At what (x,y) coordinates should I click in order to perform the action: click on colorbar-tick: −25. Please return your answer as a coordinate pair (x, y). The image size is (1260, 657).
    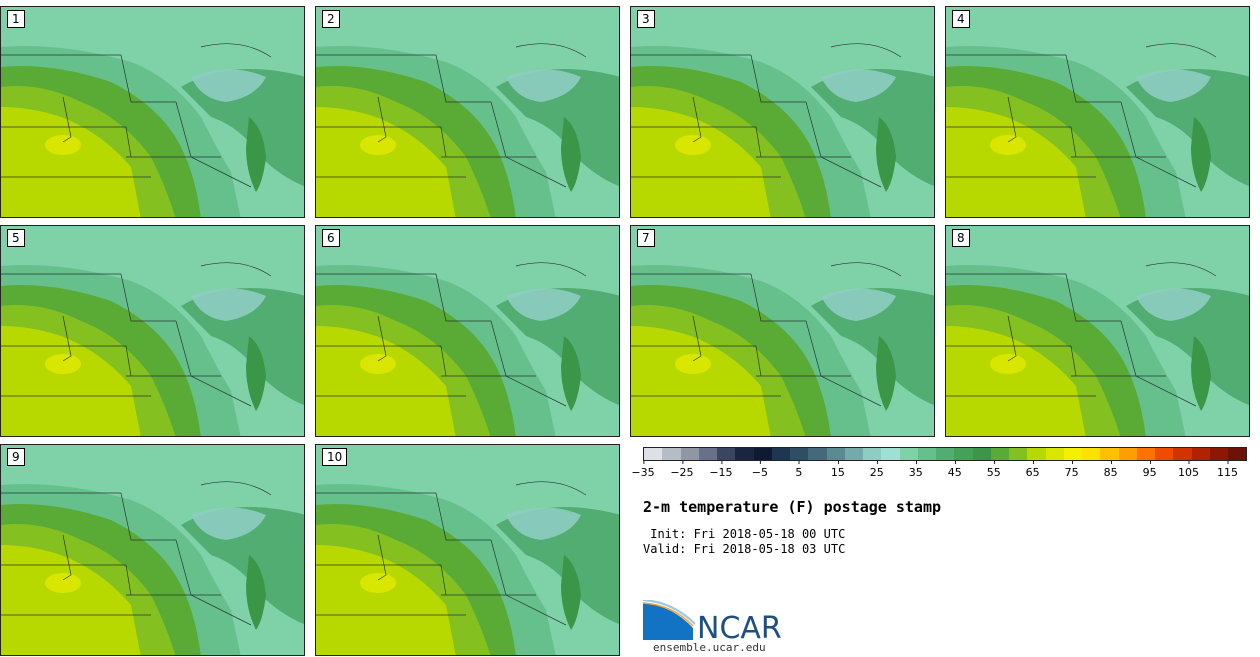
    Looking at the image, I should click on (682, 469).